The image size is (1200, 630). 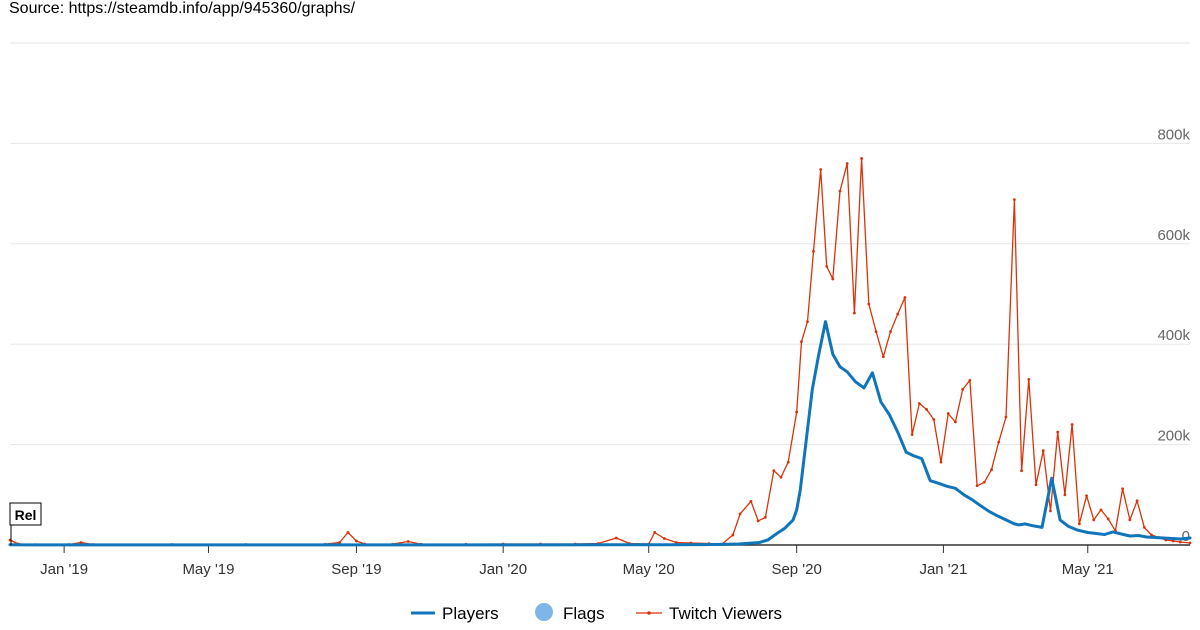 I want to click on x-tick-label: May '20, so click(x=649, y=569).